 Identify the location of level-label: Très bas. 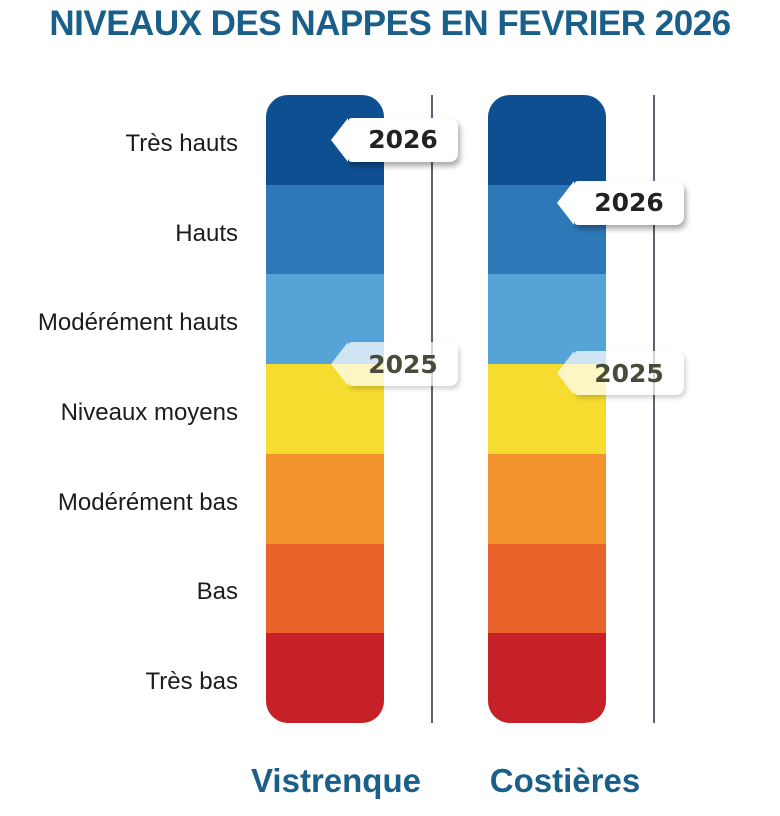
(191, 682).